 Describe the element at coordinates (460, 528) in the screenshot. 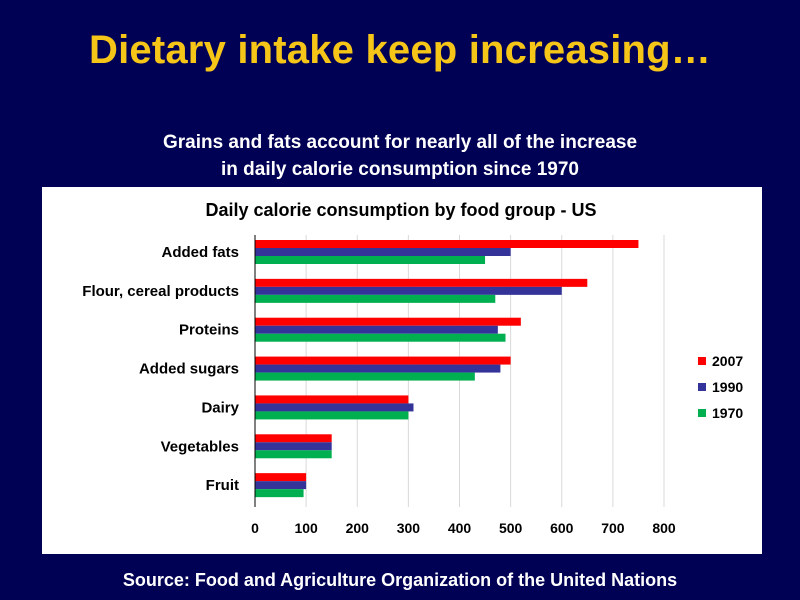

I see `x-tick-label: 400` at that location.